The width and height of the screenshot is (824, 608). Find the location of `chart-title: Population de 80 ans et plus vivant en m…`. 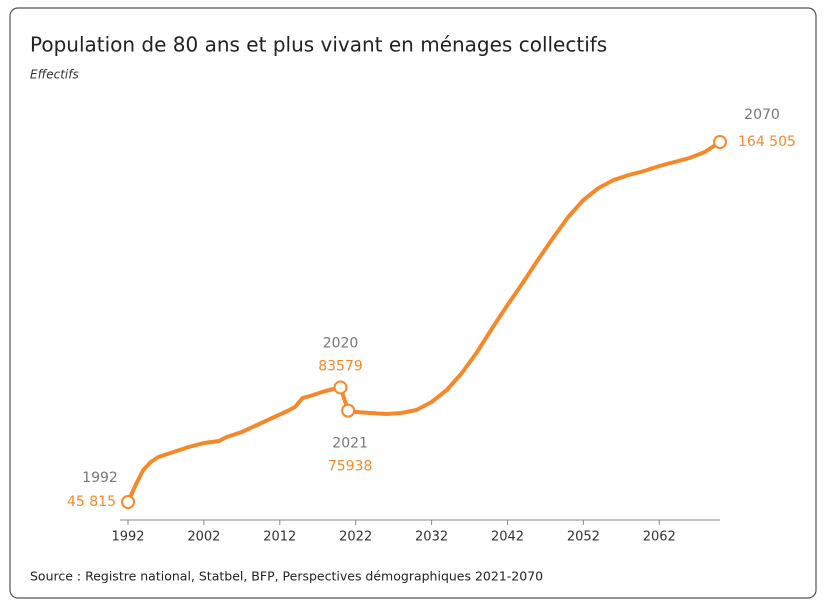

chart-title: Population de 80 ans et plus vivant en m… is located at coordinates (318, 45).